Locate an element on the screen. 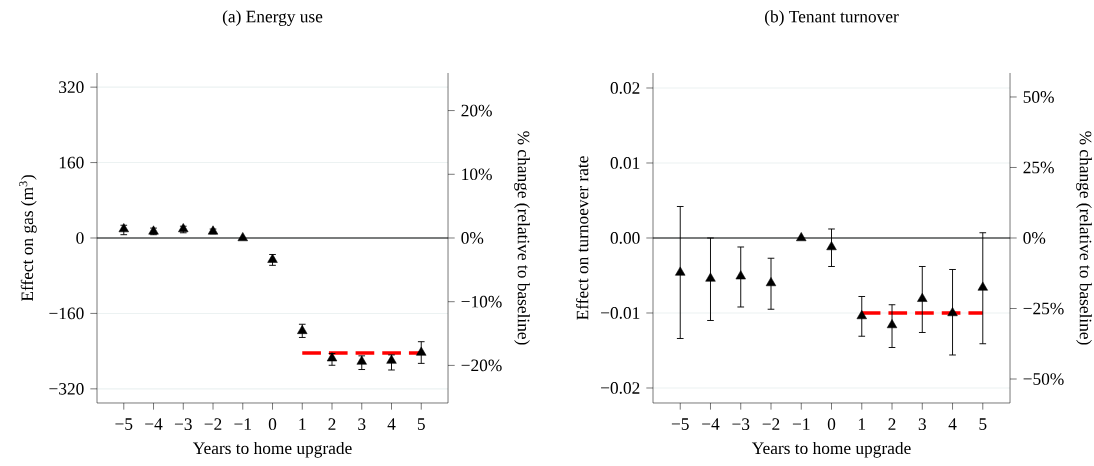 Image resolution: width=1094 pixels, height=466 pixels. y-tick-label: 0.01 is located at coordinates (625, 163).